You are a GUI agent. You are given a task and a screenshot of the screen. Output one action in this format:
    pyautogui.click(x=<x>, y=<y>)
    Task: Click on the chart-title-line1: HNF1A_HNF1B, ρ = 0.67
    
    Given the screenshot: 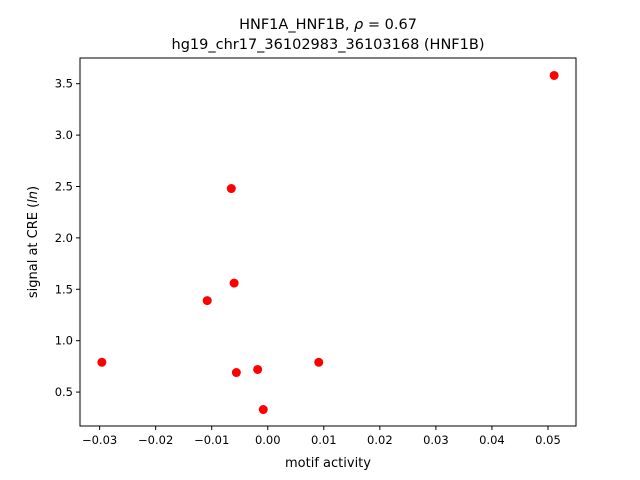 What is the action you would take?
    pyautogui.click(x=328, y=25)
    